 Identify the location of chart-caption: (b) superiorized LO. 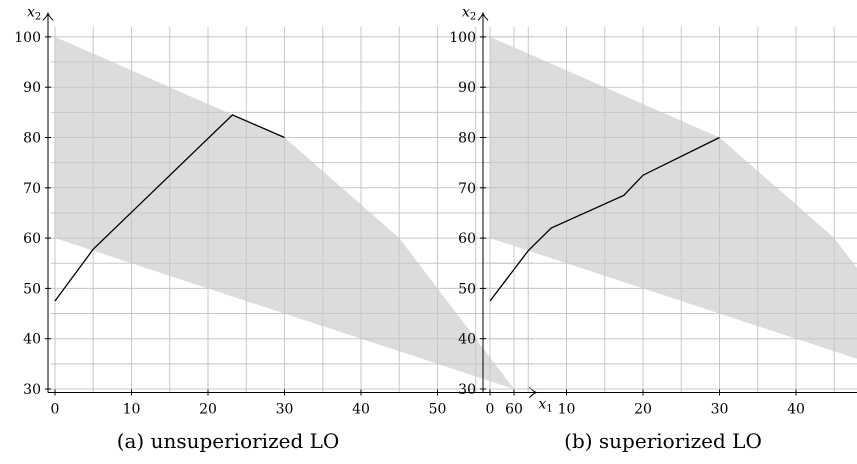
(663, 441).